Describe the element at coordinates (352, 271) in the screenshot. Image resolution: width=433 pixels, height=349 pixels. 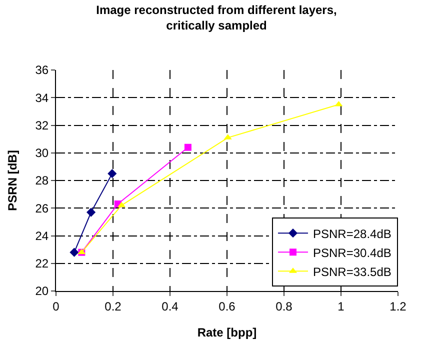
I see `legend-label: PSNR=33.5dB` at that location.